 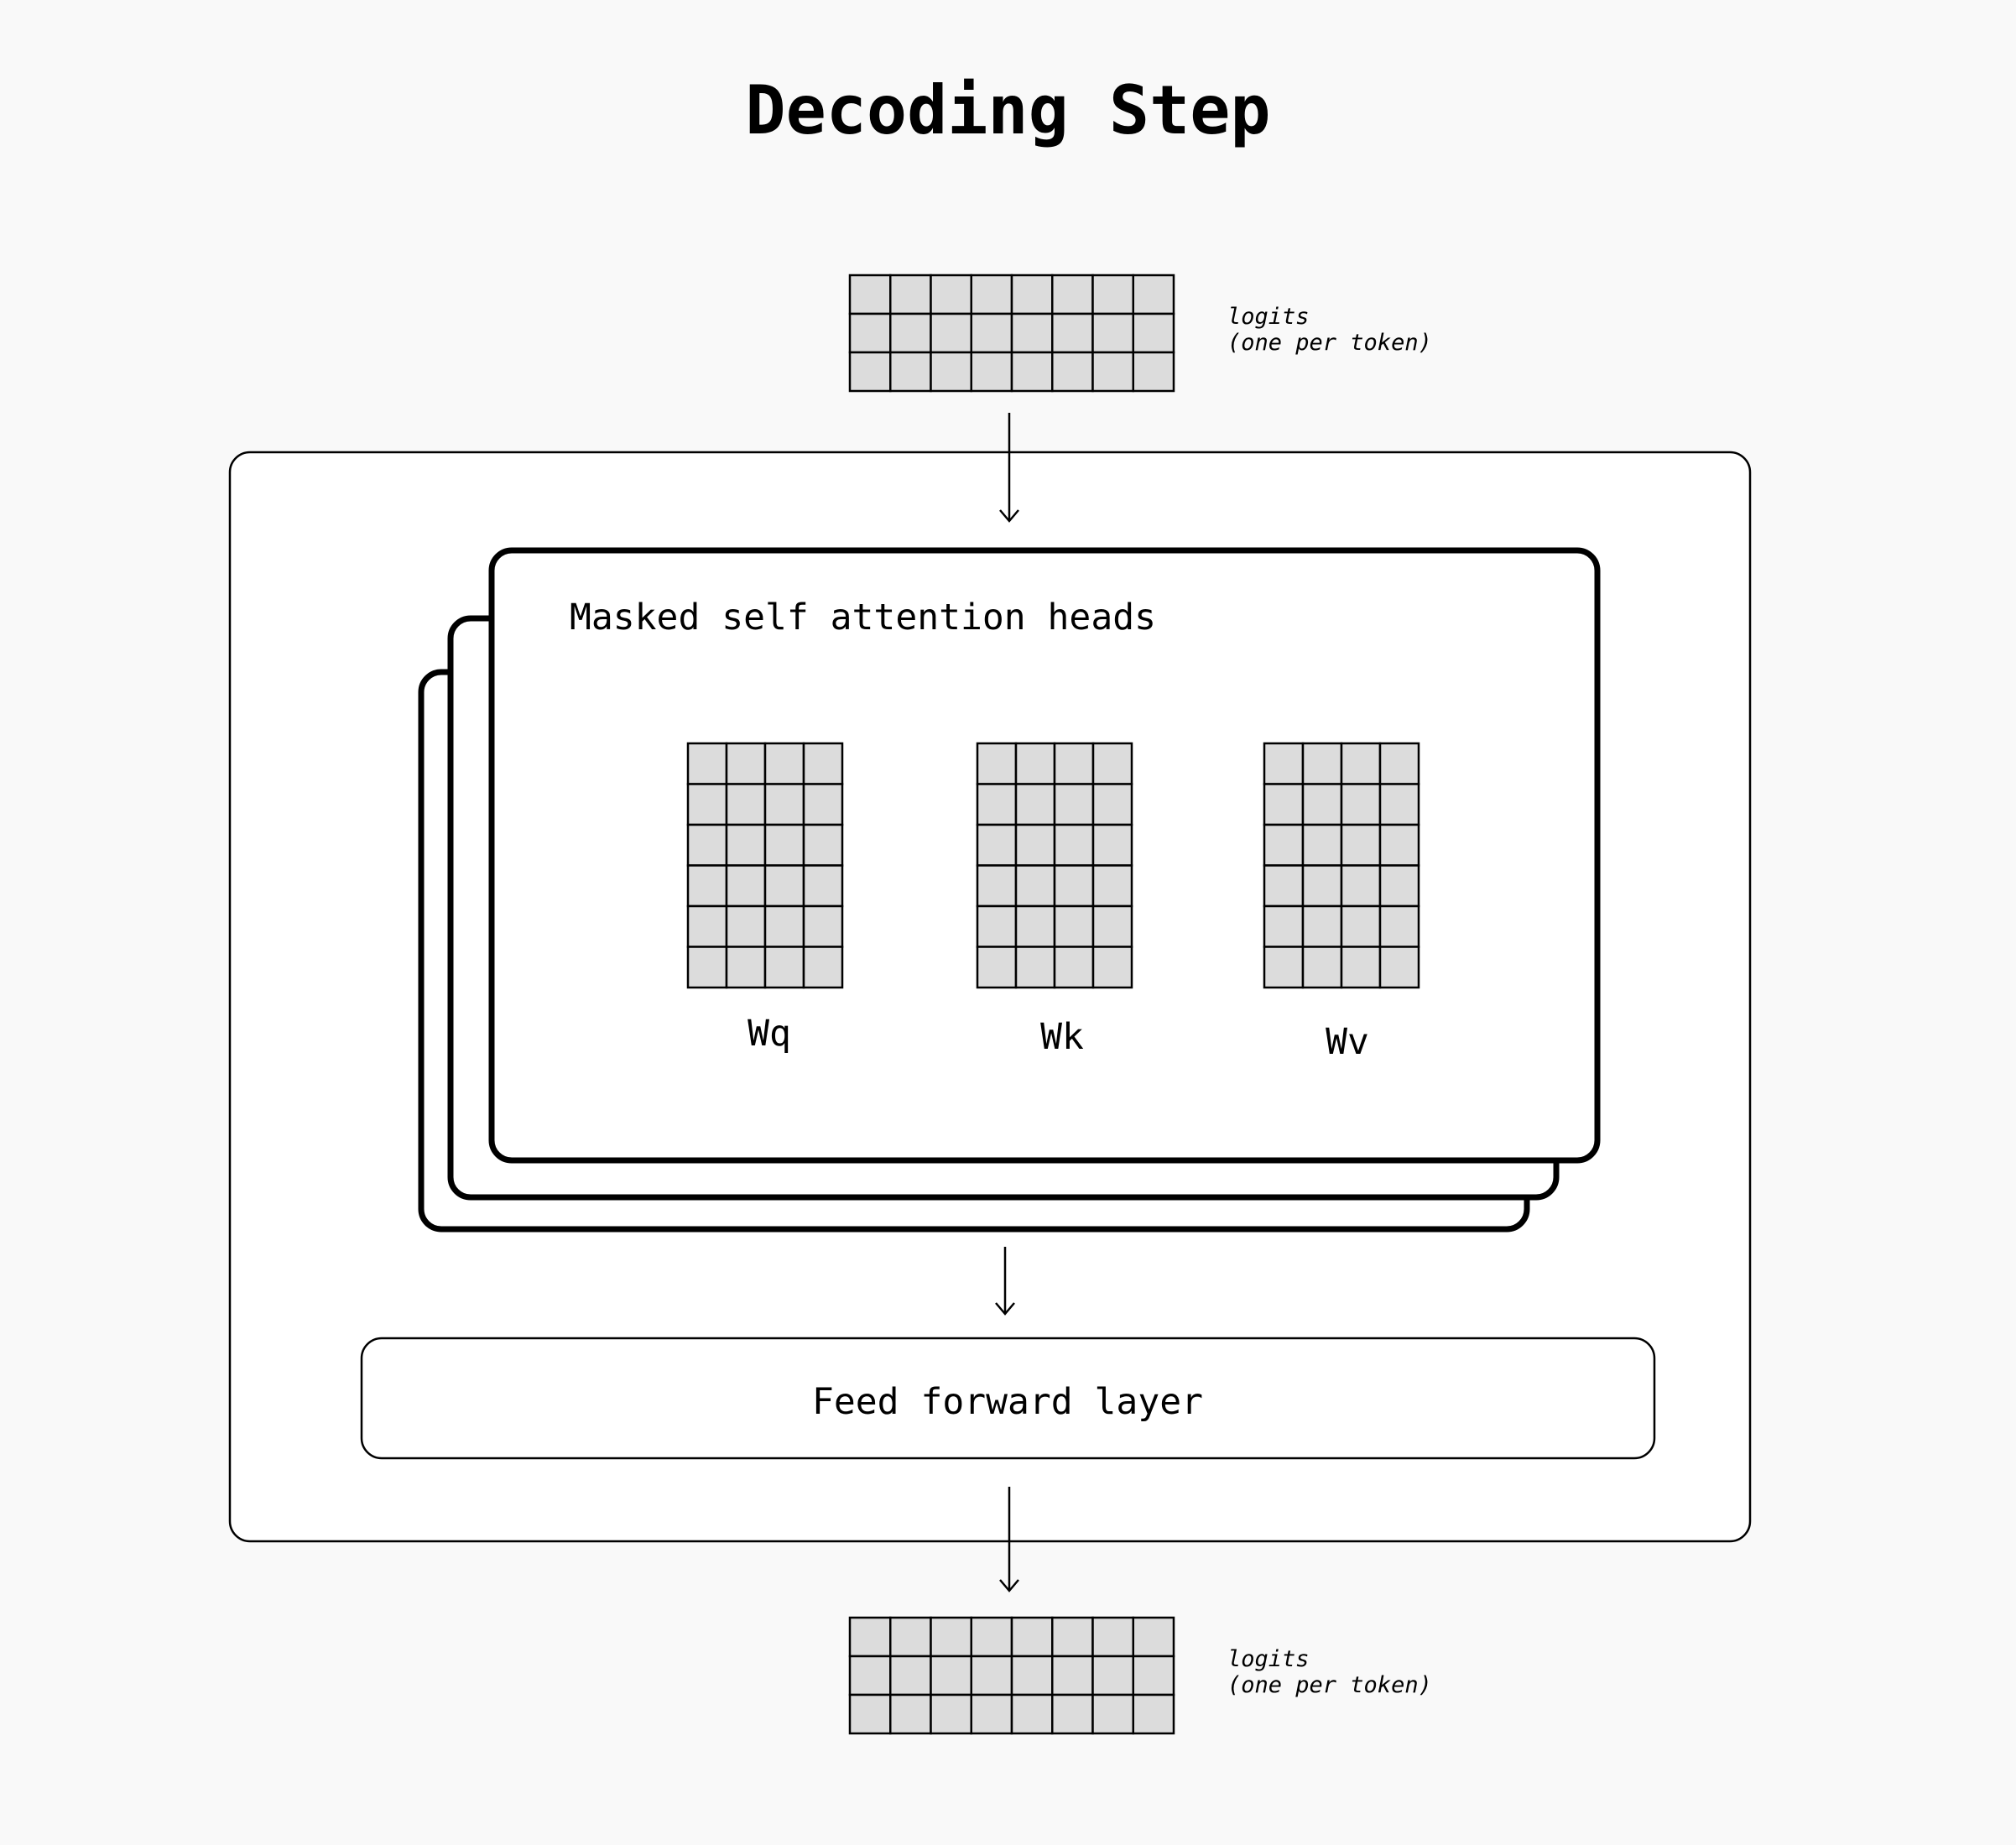 What do you see at coordinates (1348, 1042) in the screenshot?
I see `wv-label: Wv` at bounding box center [1348, 1042].